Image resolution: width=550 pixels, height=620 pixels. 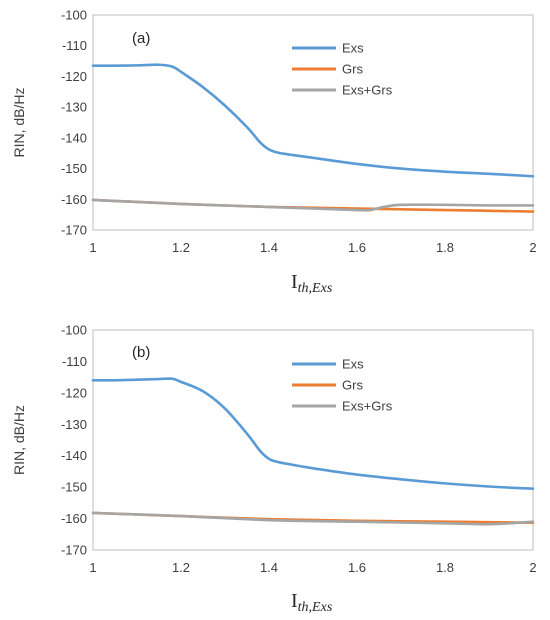 What do you see at coordinates (141, 352) in the screenshot?
I see `panel-label: (b)` at bounding box center [141, 352].